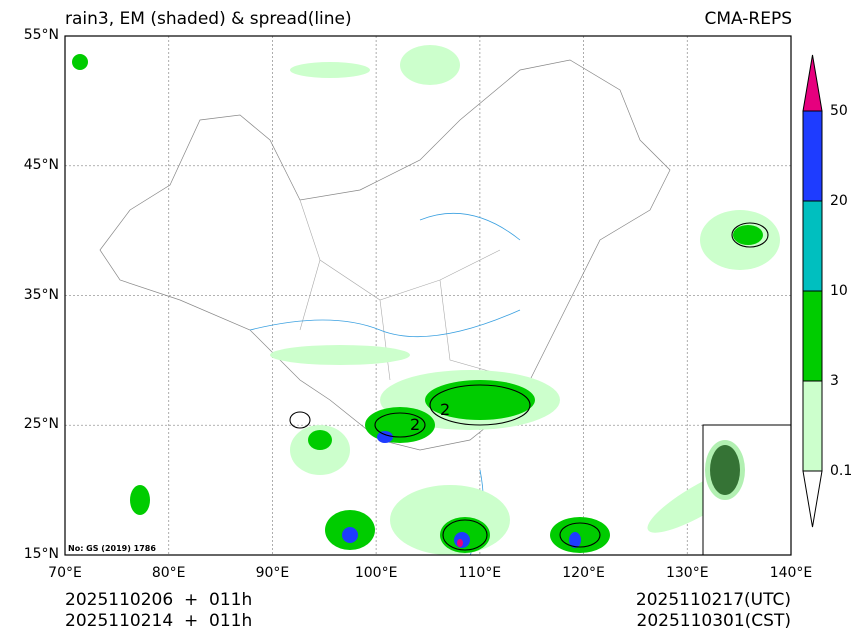 The image size is (860, 643). I want to click on colorbar-label: 50, so click(839, 111).